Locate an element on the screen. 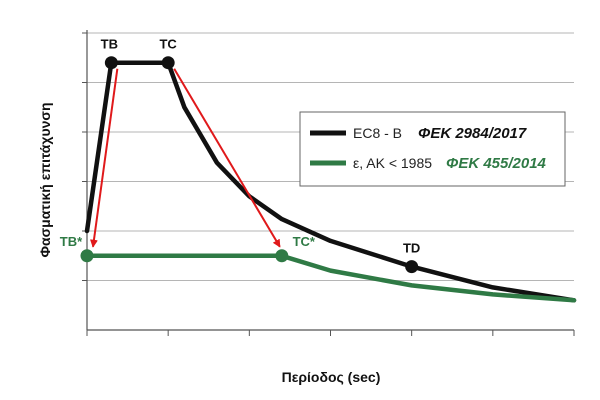 This screenshot has height=400, width=600. corner-point-label: TC* is located at coordinates (304, 241).